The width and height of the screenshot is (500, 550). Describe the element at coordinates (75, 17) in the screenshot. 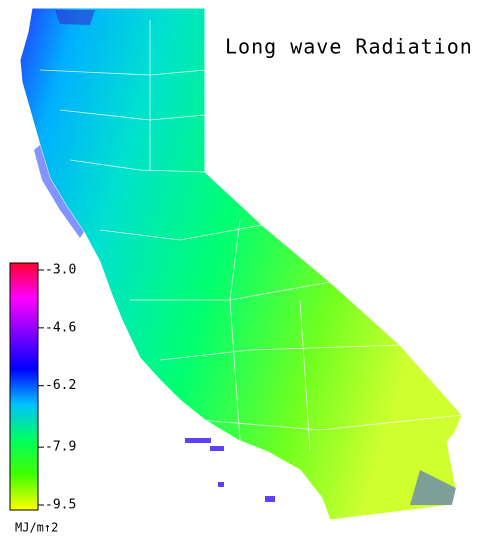

I see `north-shade` at that location.